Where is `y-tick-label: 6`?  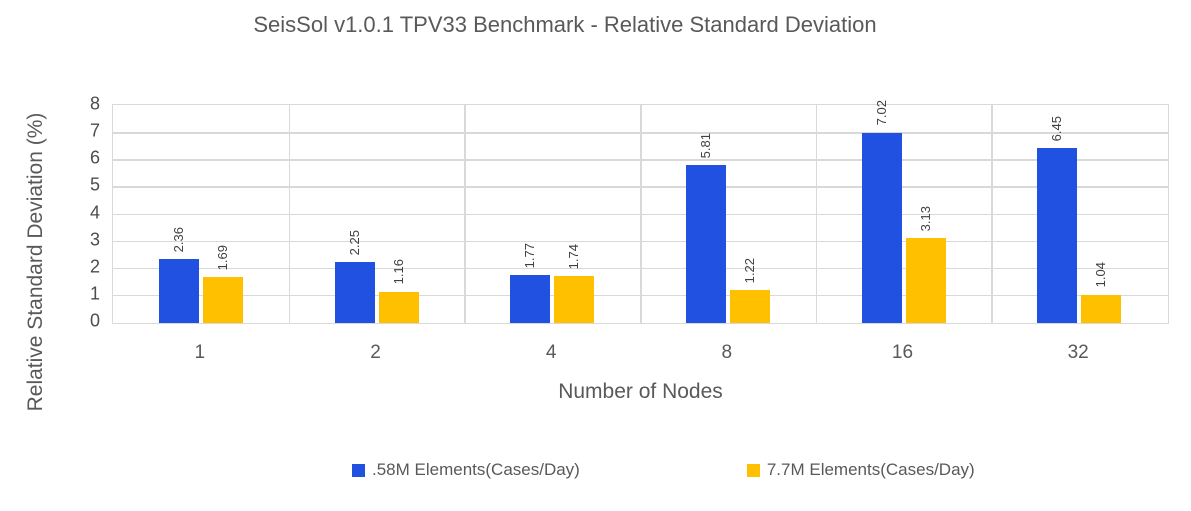
y-tick-label: 6 is located at coordinates (94, 157).